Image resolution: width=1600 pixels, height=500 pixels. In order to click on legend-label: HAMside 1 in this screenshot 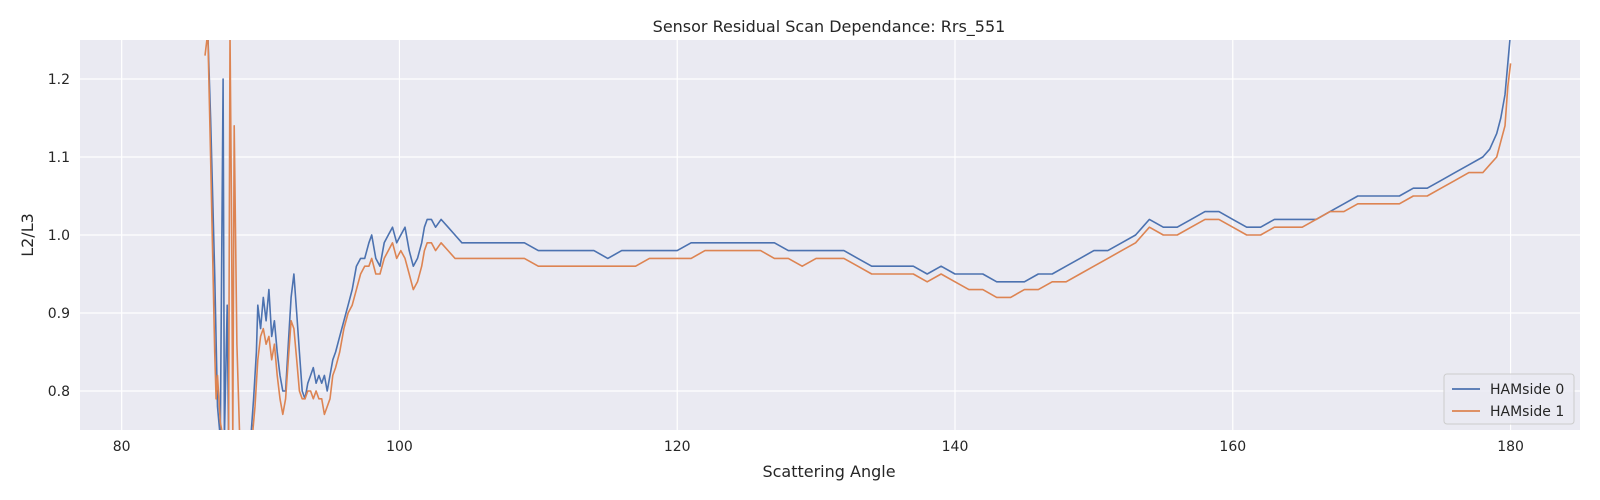, I will do `click(1527, 412)`.